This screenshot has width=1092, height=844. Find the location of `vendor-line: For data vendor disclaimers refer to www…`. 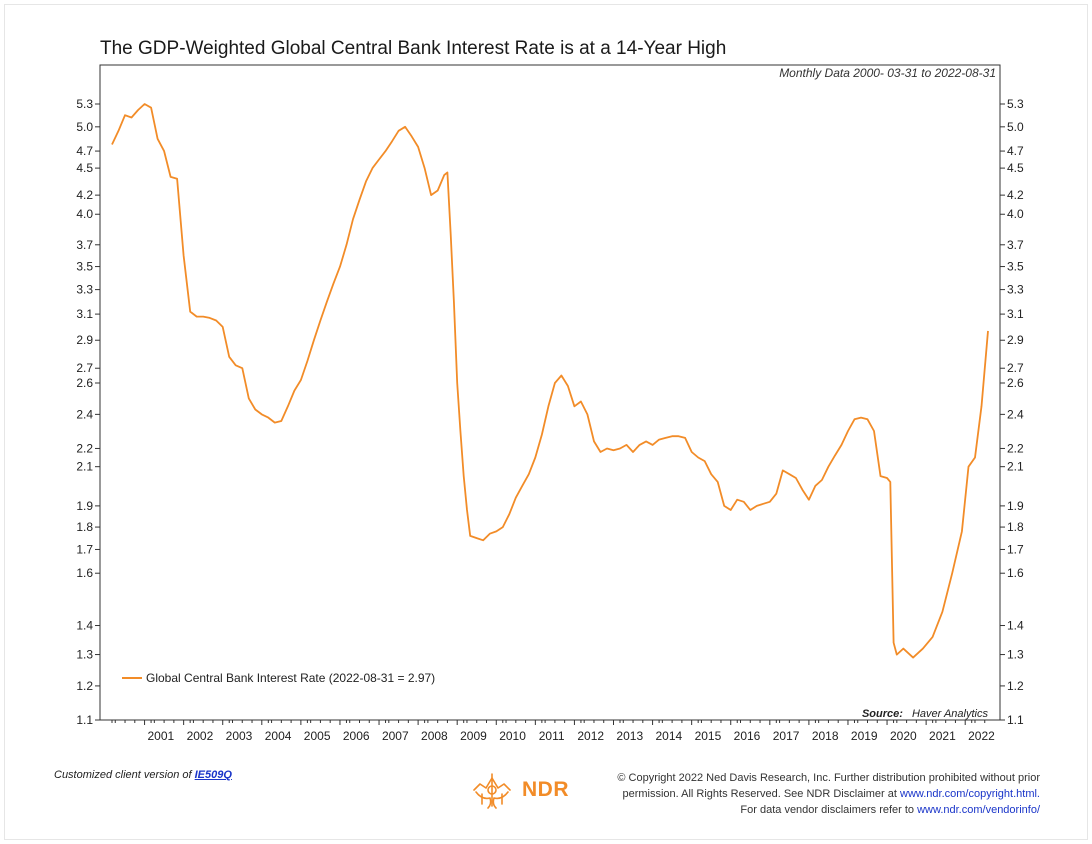

vendor-line: For data vendor disclaimers refer to www… is located at coordinates (828, 810).